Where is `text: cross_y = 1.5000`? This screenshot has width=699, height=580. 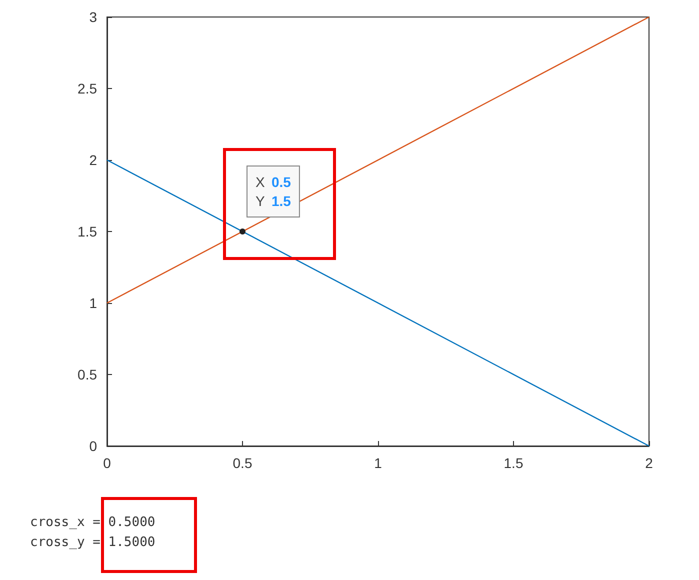
text: cross_y = 1.5000 is located at coordinates (93, 542).